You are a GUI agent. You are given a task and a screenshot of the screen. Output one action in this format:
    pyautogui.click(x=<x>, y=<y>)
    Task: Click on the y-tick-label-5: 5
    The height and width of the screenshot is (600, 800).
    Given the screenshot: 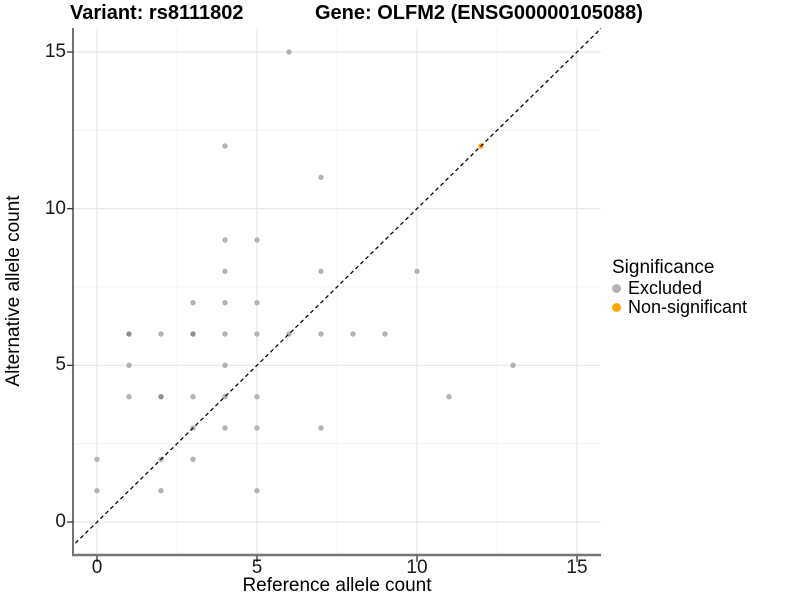 What is the action you would take?
    pyautogui.click(x=60, y=364)
    